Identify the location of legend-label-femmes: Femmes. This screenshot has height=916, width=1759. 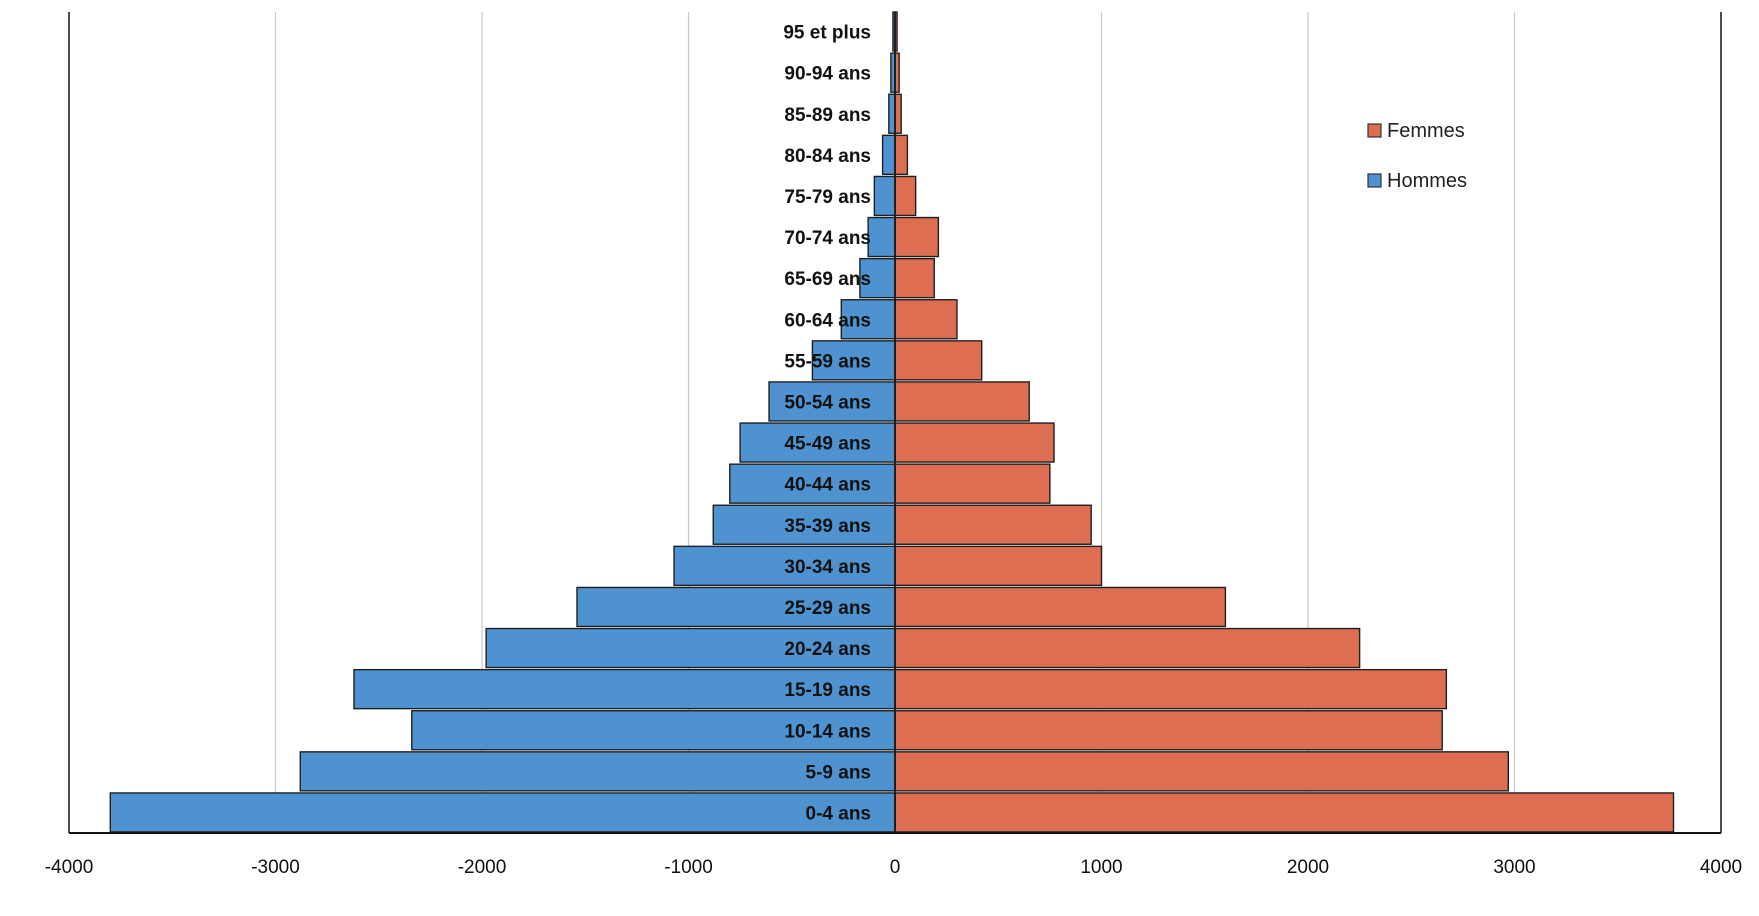
(1426, 131).